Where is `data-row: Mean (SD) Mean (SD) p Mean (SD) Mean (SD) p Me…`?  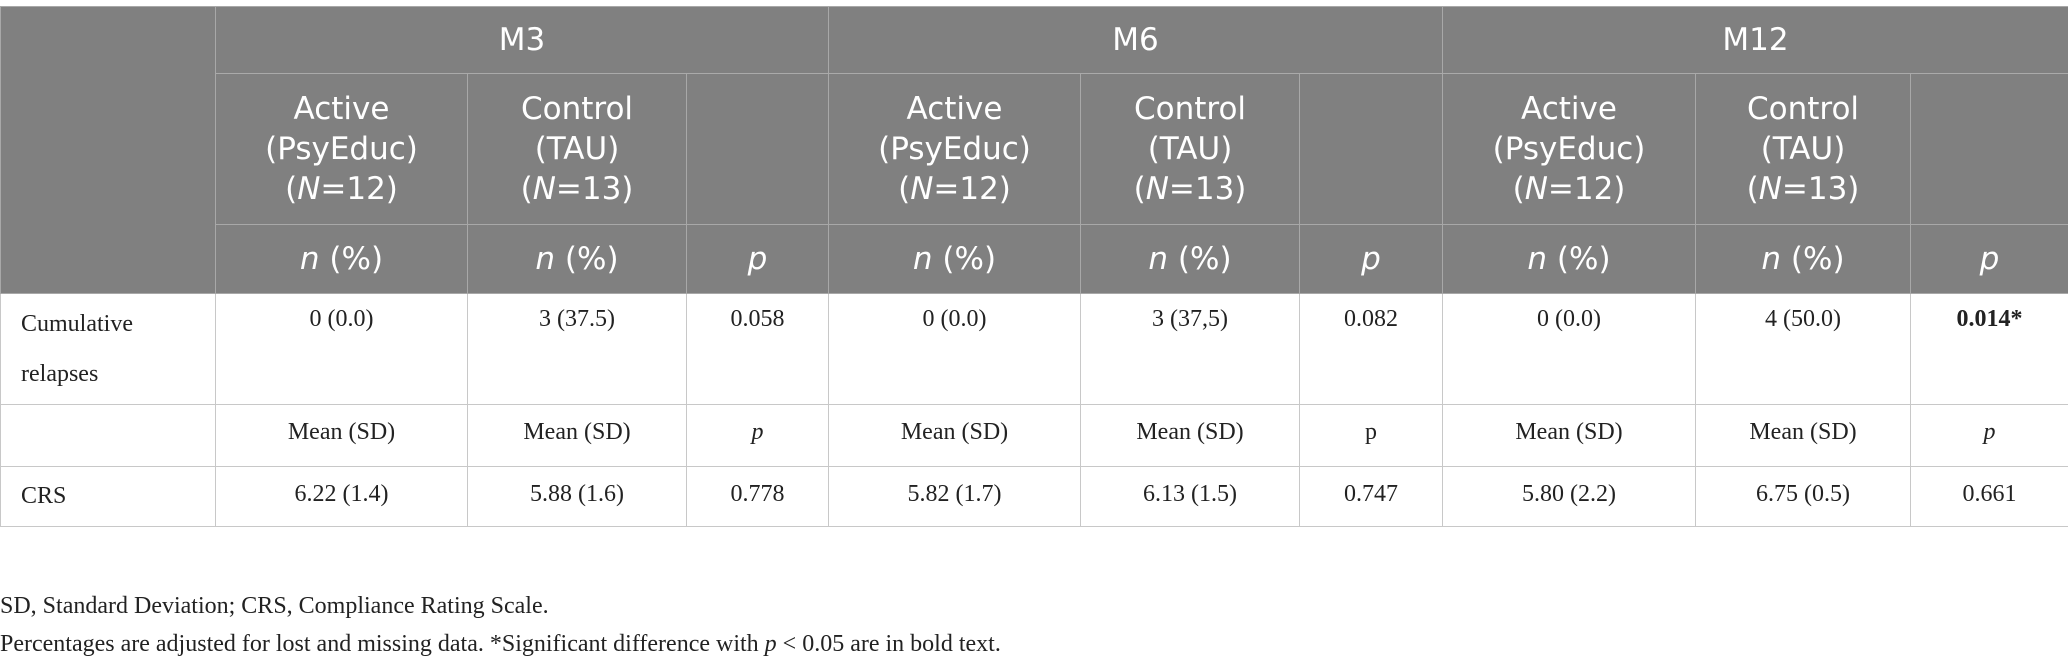
data-row: Mean (SD) Mean (SD) p Mean (SD) Mean (SD) p Me… is located at coordinates (1034, 435).